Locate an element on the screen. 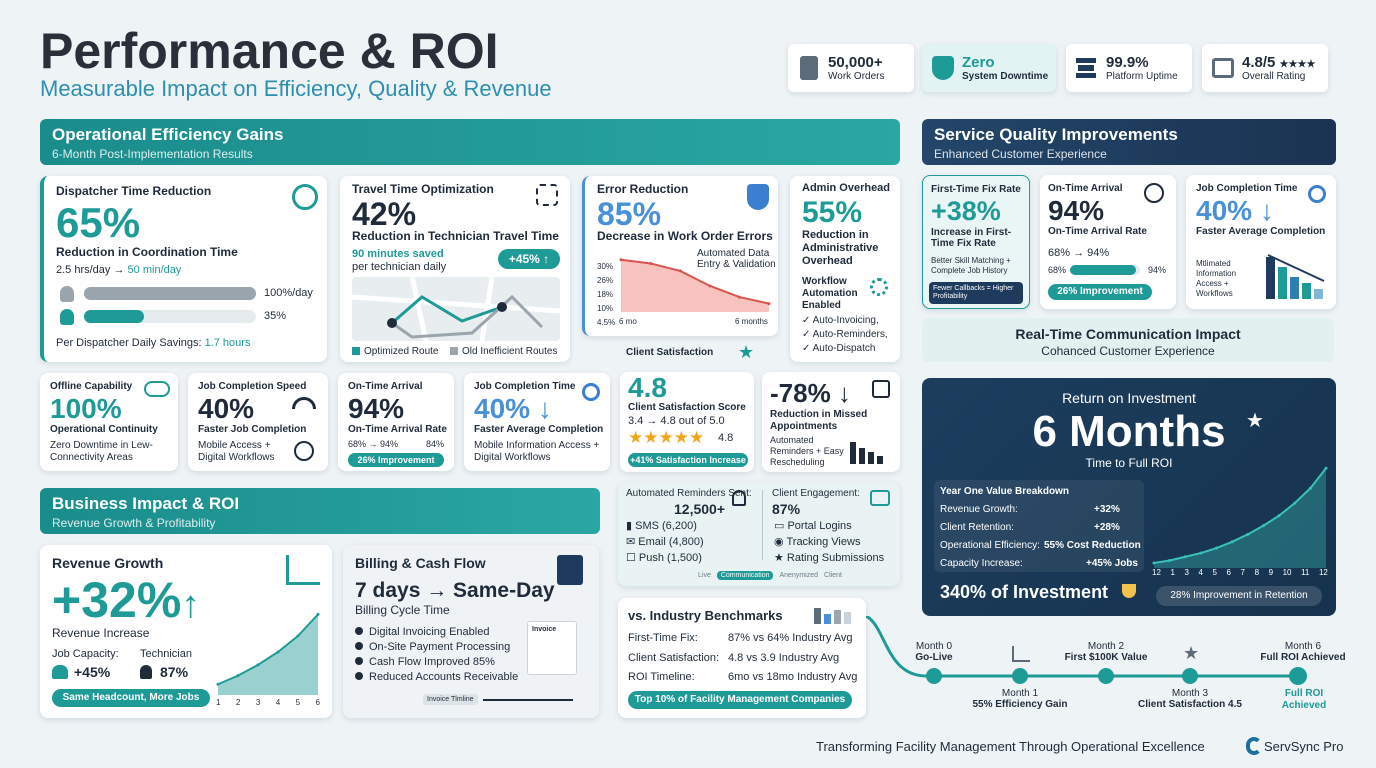 Image resolution: width=1376 pixels, height=768 pixels. roi-x-tick-5: 6 is located at coordinates (1228, 572).